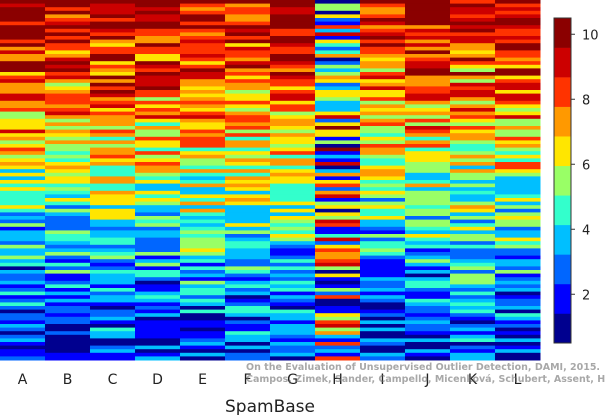 The width and height of the screenshot is (605, 415). I want to click on colorbar-segment, so click(562, 239).